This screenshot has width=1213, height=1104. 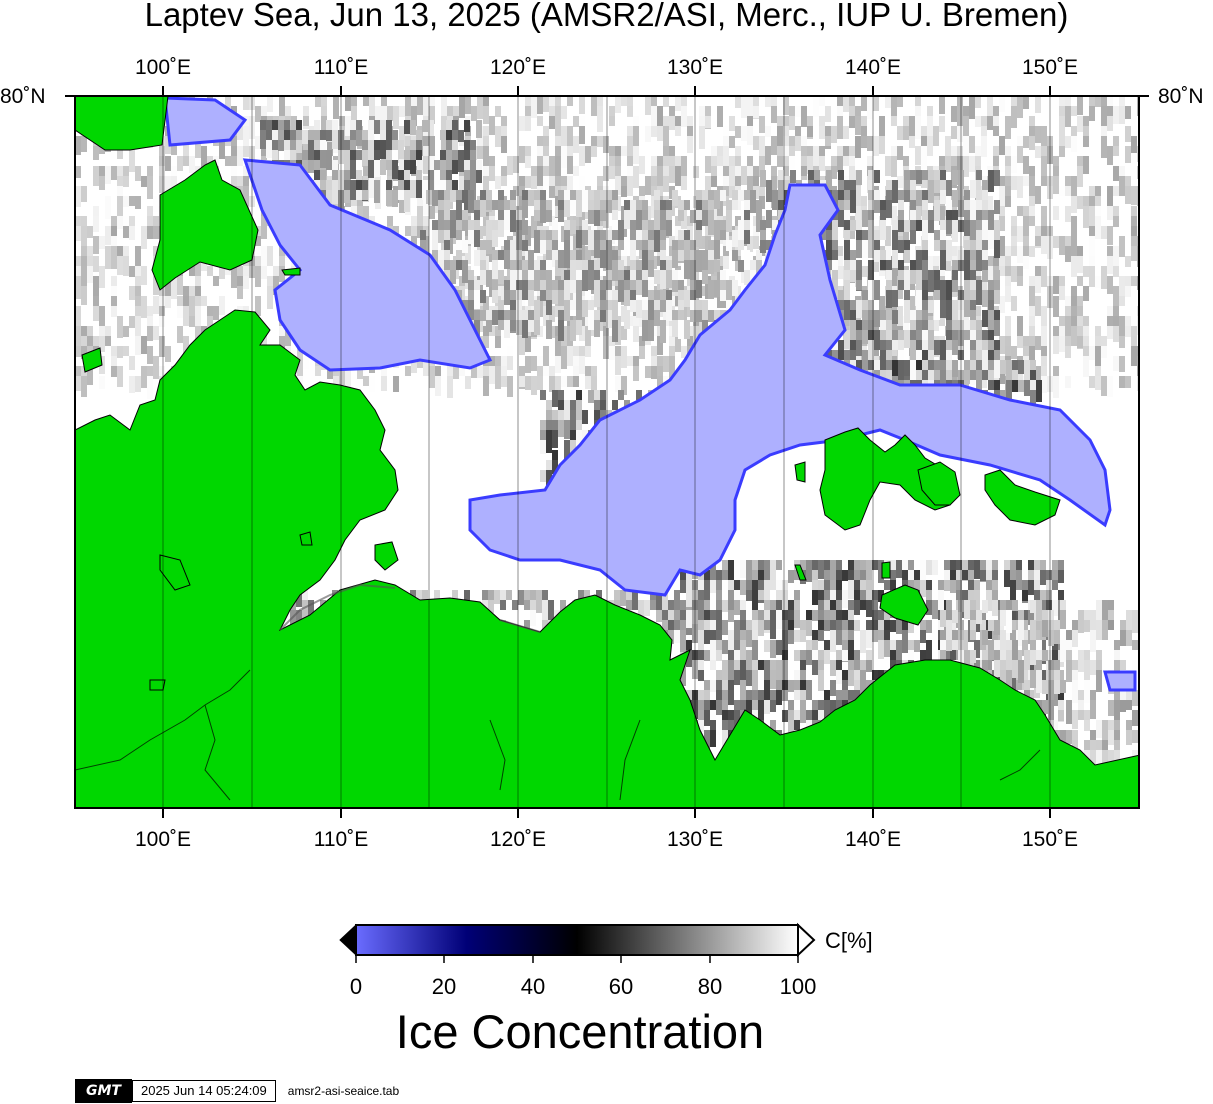 What do you see at coordinates (873, 67) in the screenshot?
I see `lon-tick-top-140: 140˚E` at bounding box center [873, 67].